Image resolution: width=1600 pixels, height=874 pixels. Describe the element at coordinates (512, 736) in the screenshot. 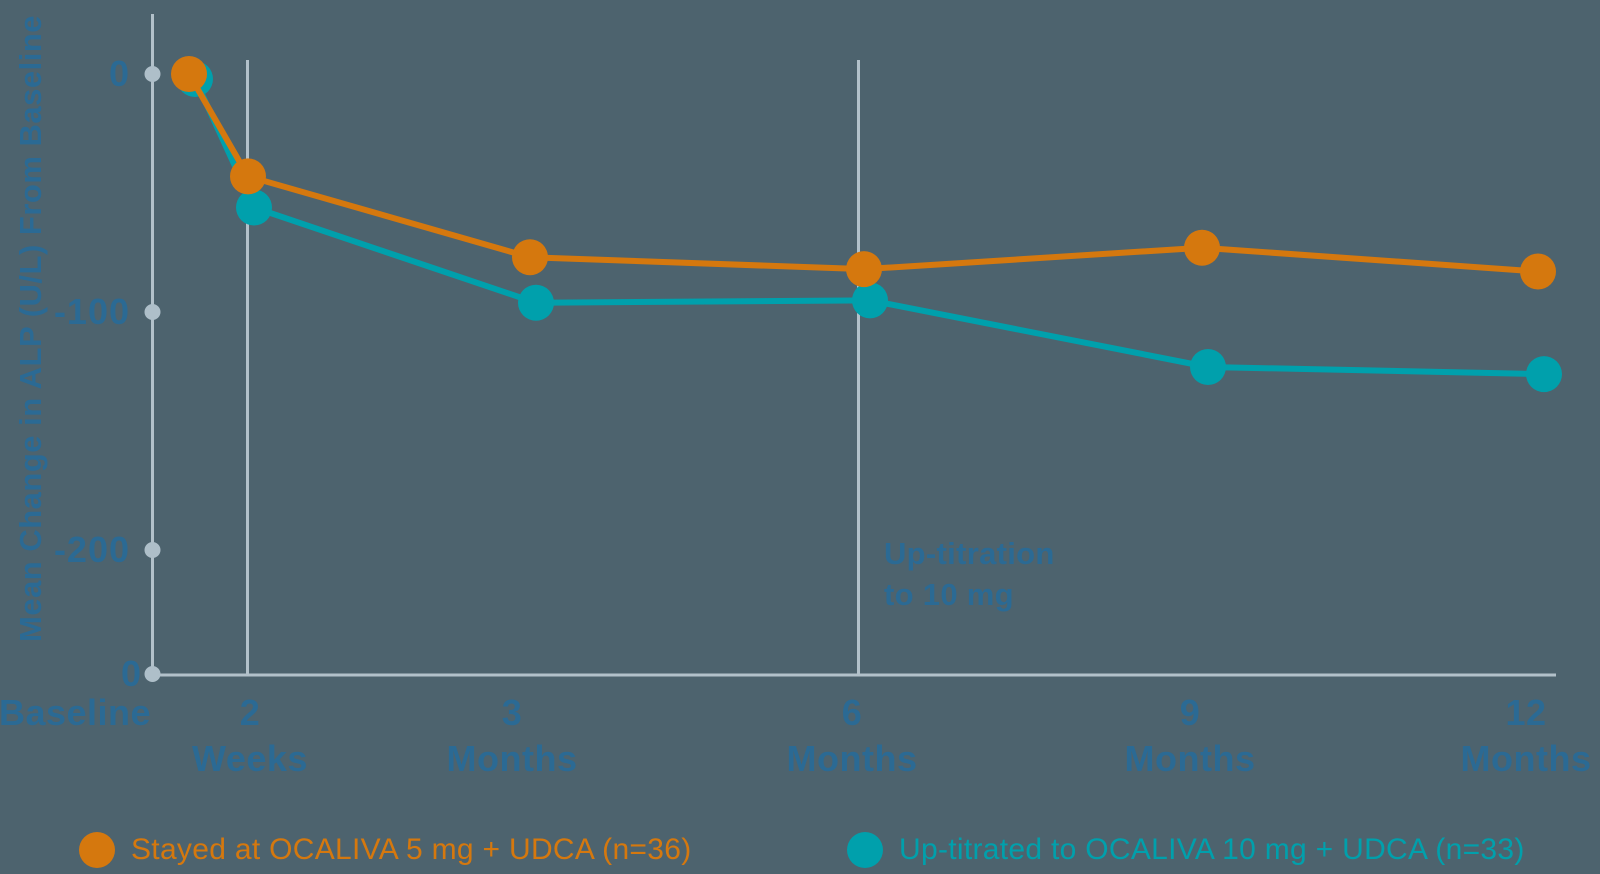

I see `x-tick-label-3-months: 3 Months` at that location.